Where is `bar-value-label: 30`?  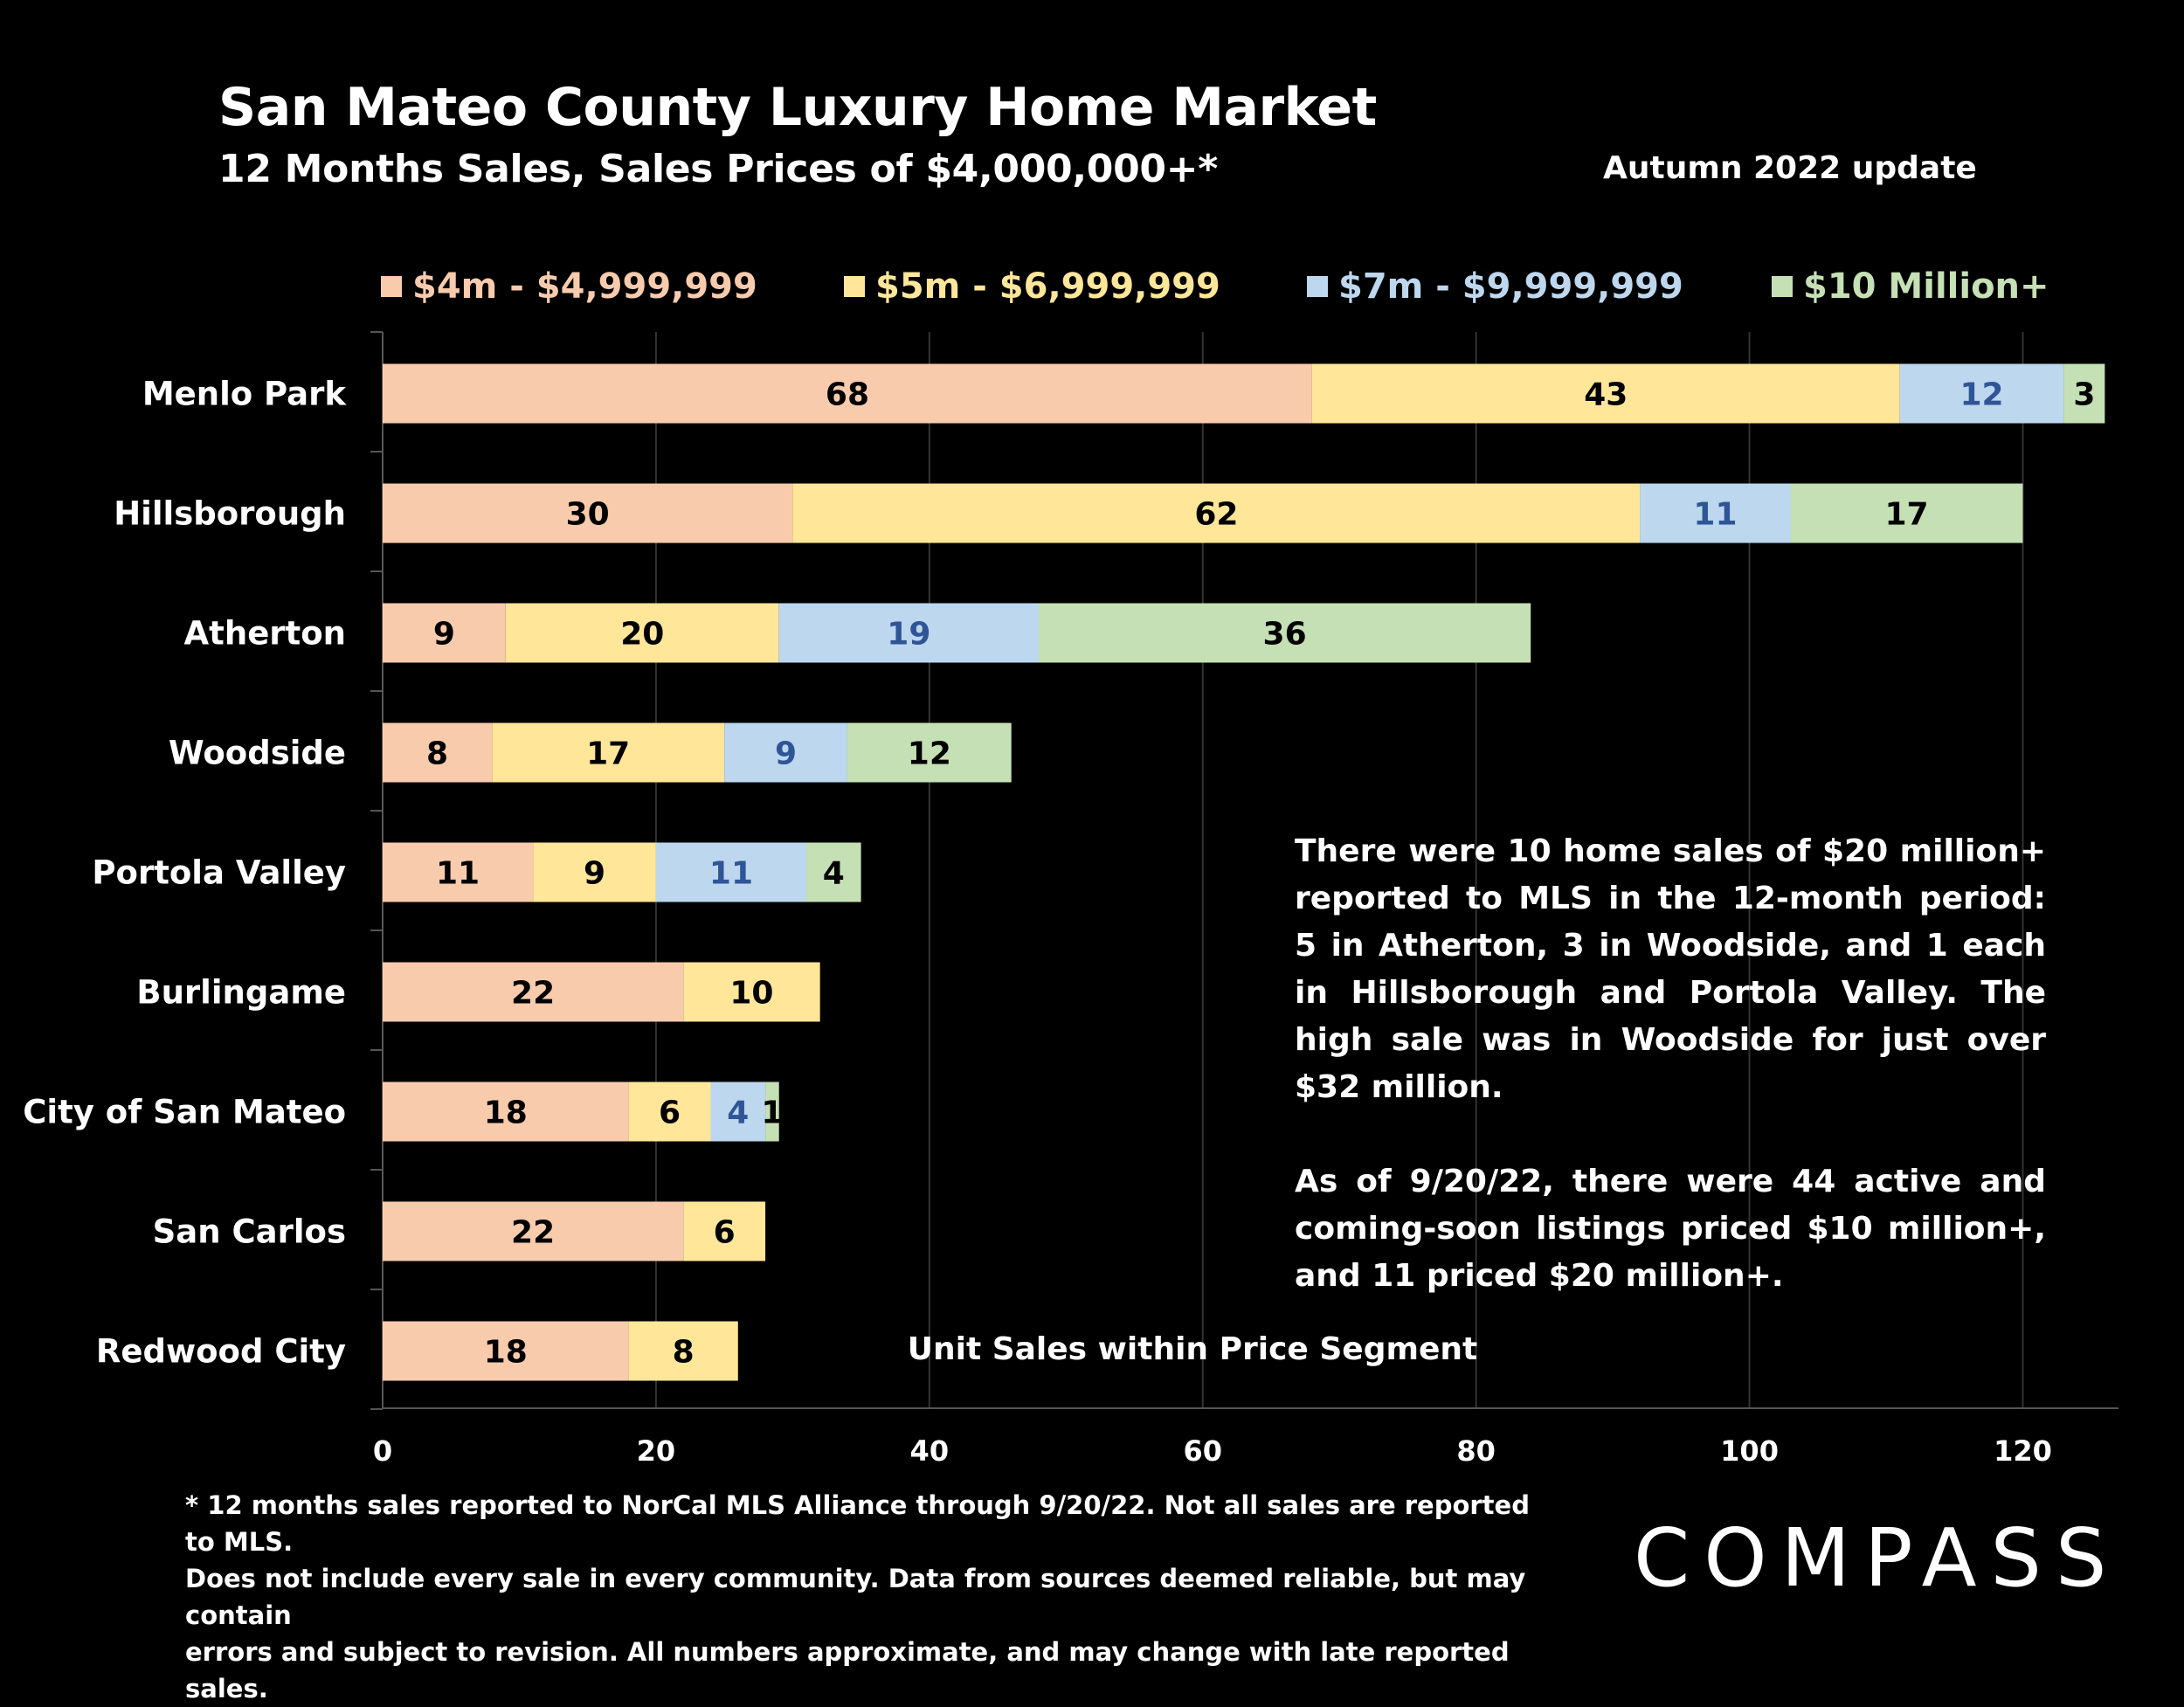 bar-value-label: 30 is located at coordinates (588, 515).